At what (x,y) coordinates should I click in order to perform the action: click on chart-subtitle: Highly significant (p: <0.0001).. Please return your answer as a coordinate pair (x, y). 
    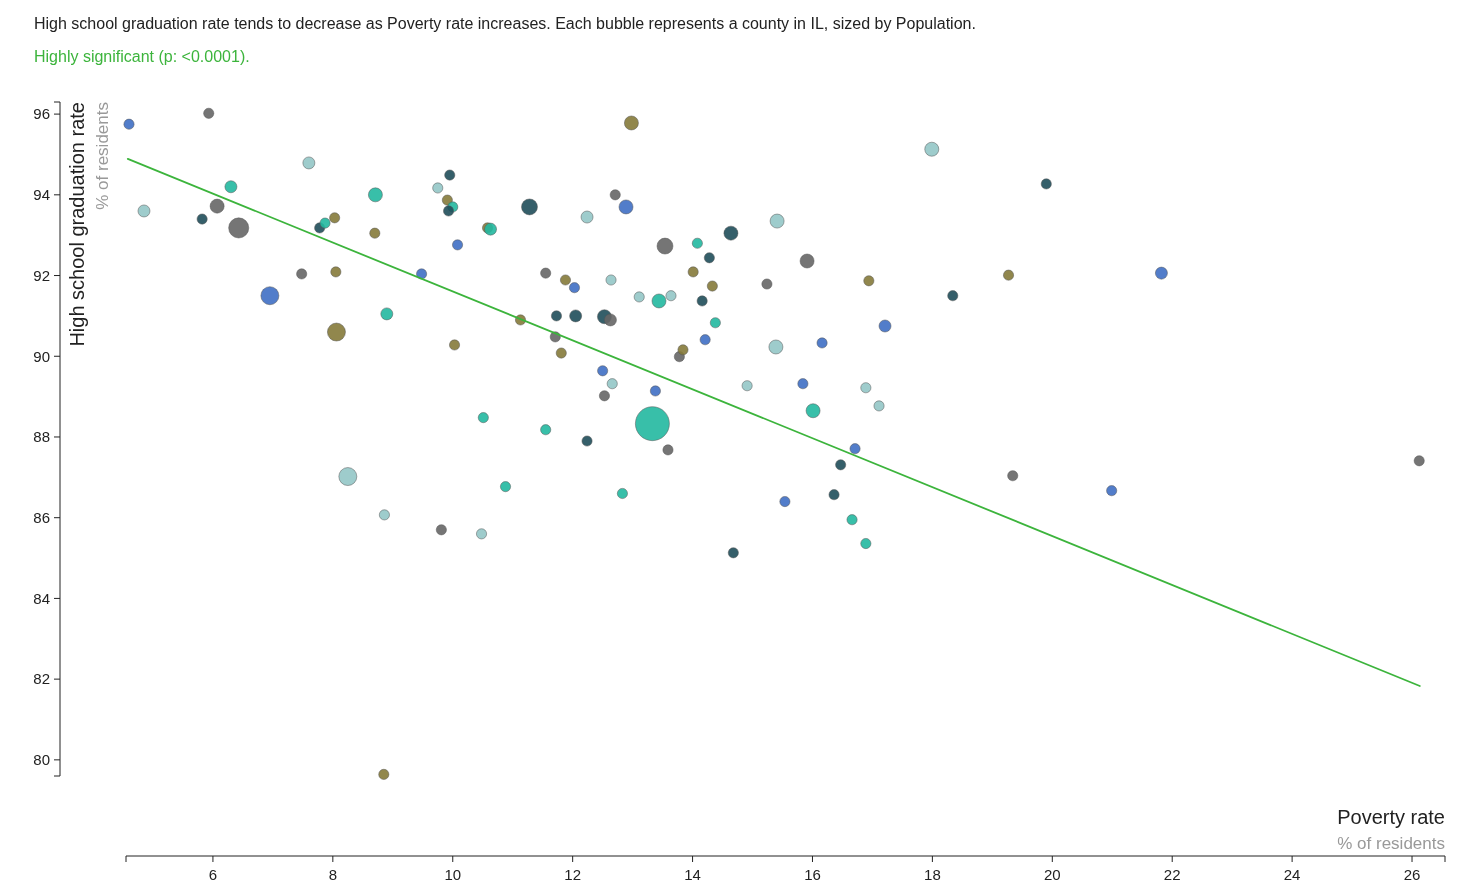
    Looking at the image, I should click on (142, 56).